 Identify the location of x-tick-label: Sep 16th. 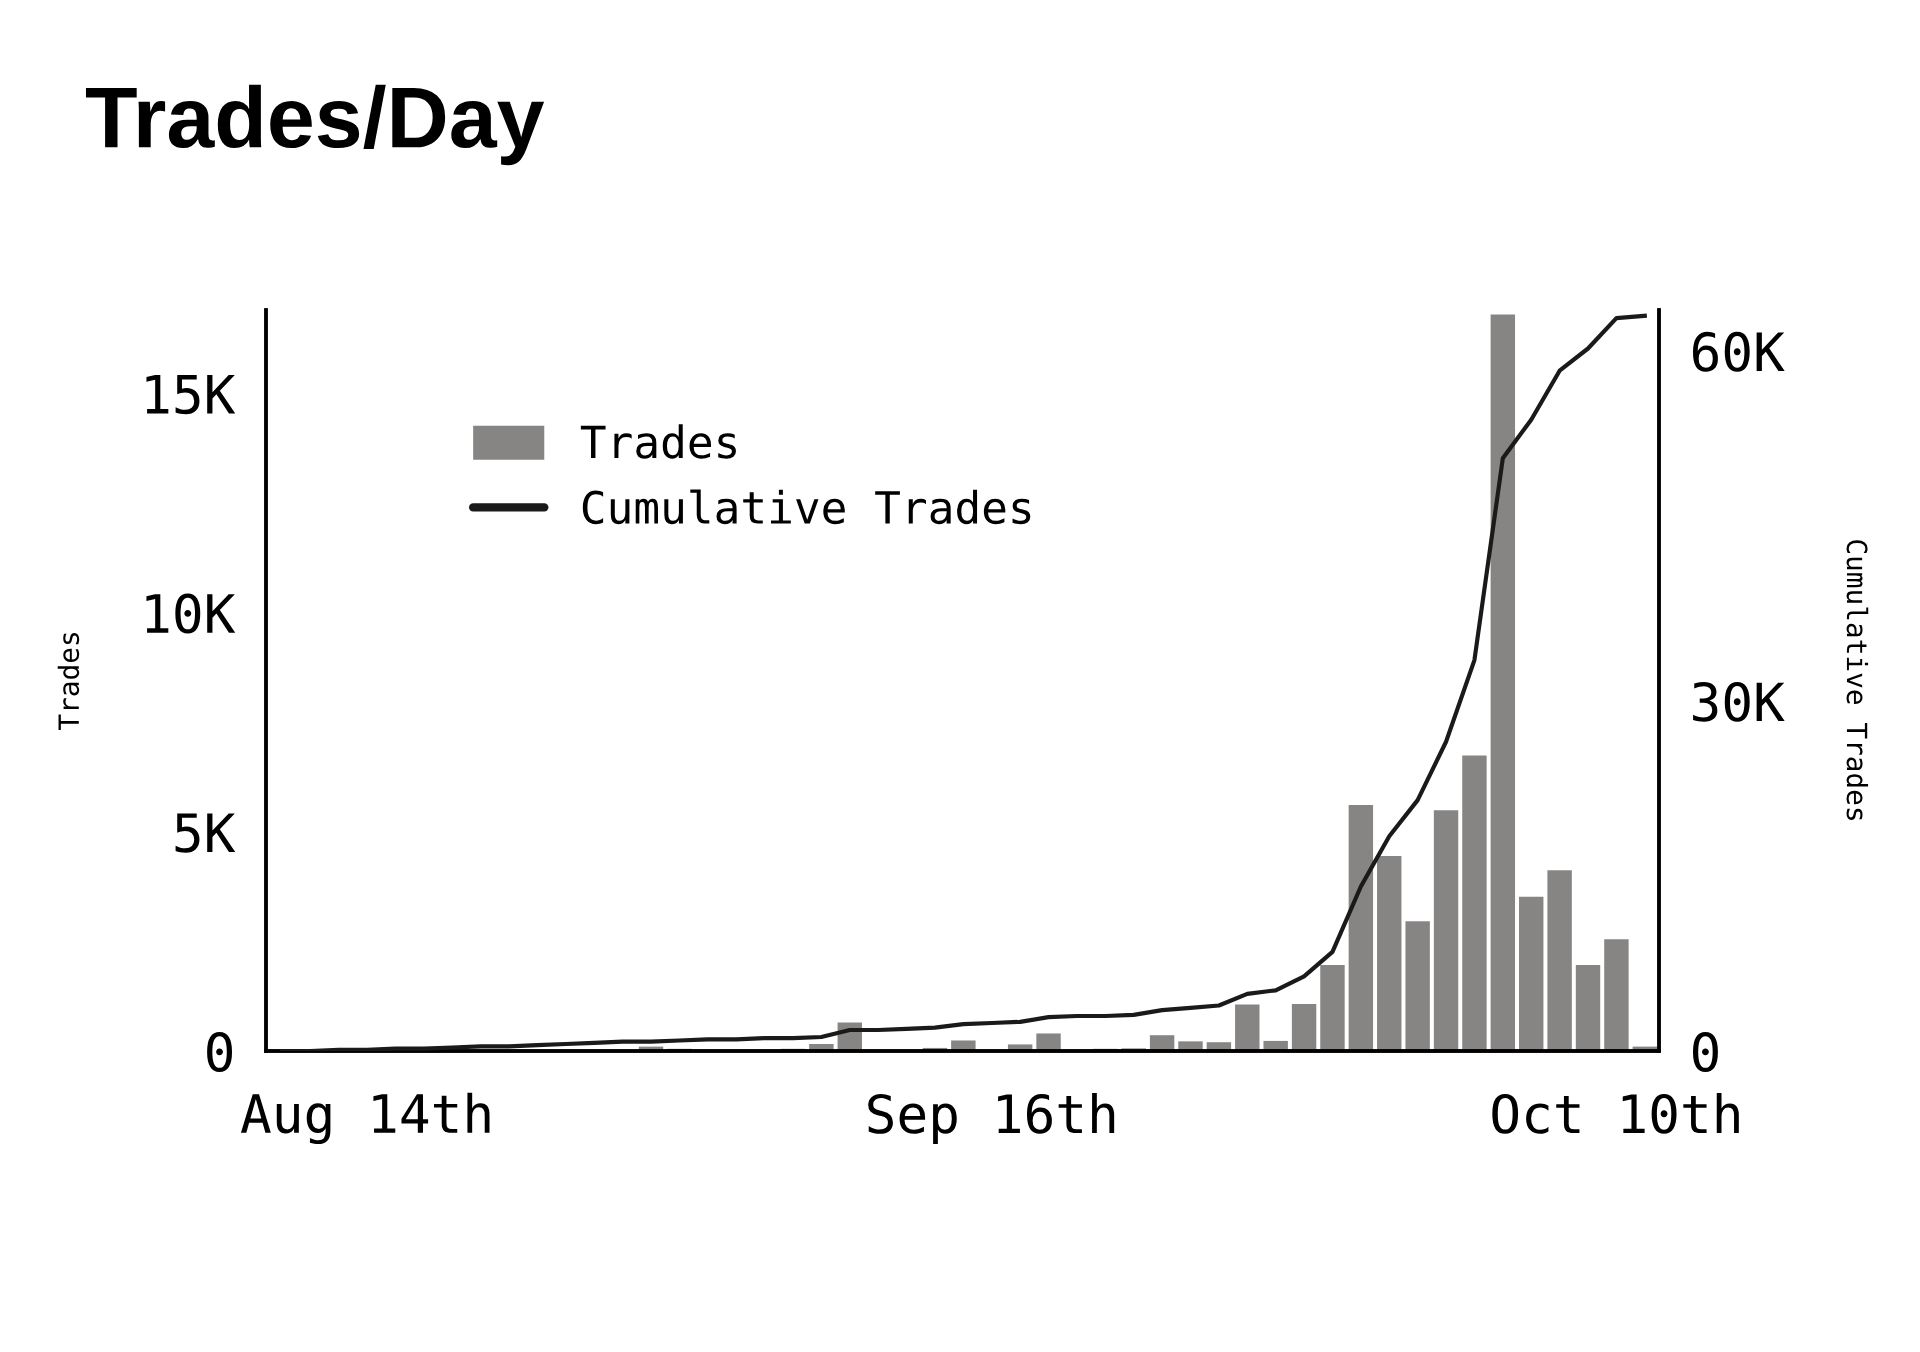
(991, 1118).